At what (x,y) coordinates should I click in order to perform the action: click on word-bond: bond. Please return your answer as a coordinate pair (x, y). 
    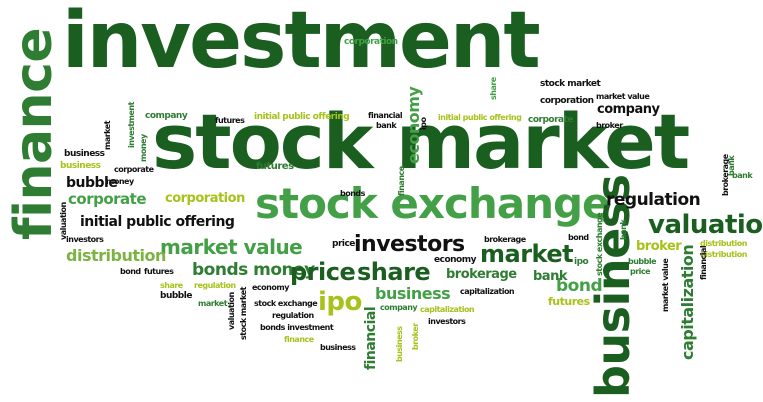
    Looking at the image, I should click on (579, 286).